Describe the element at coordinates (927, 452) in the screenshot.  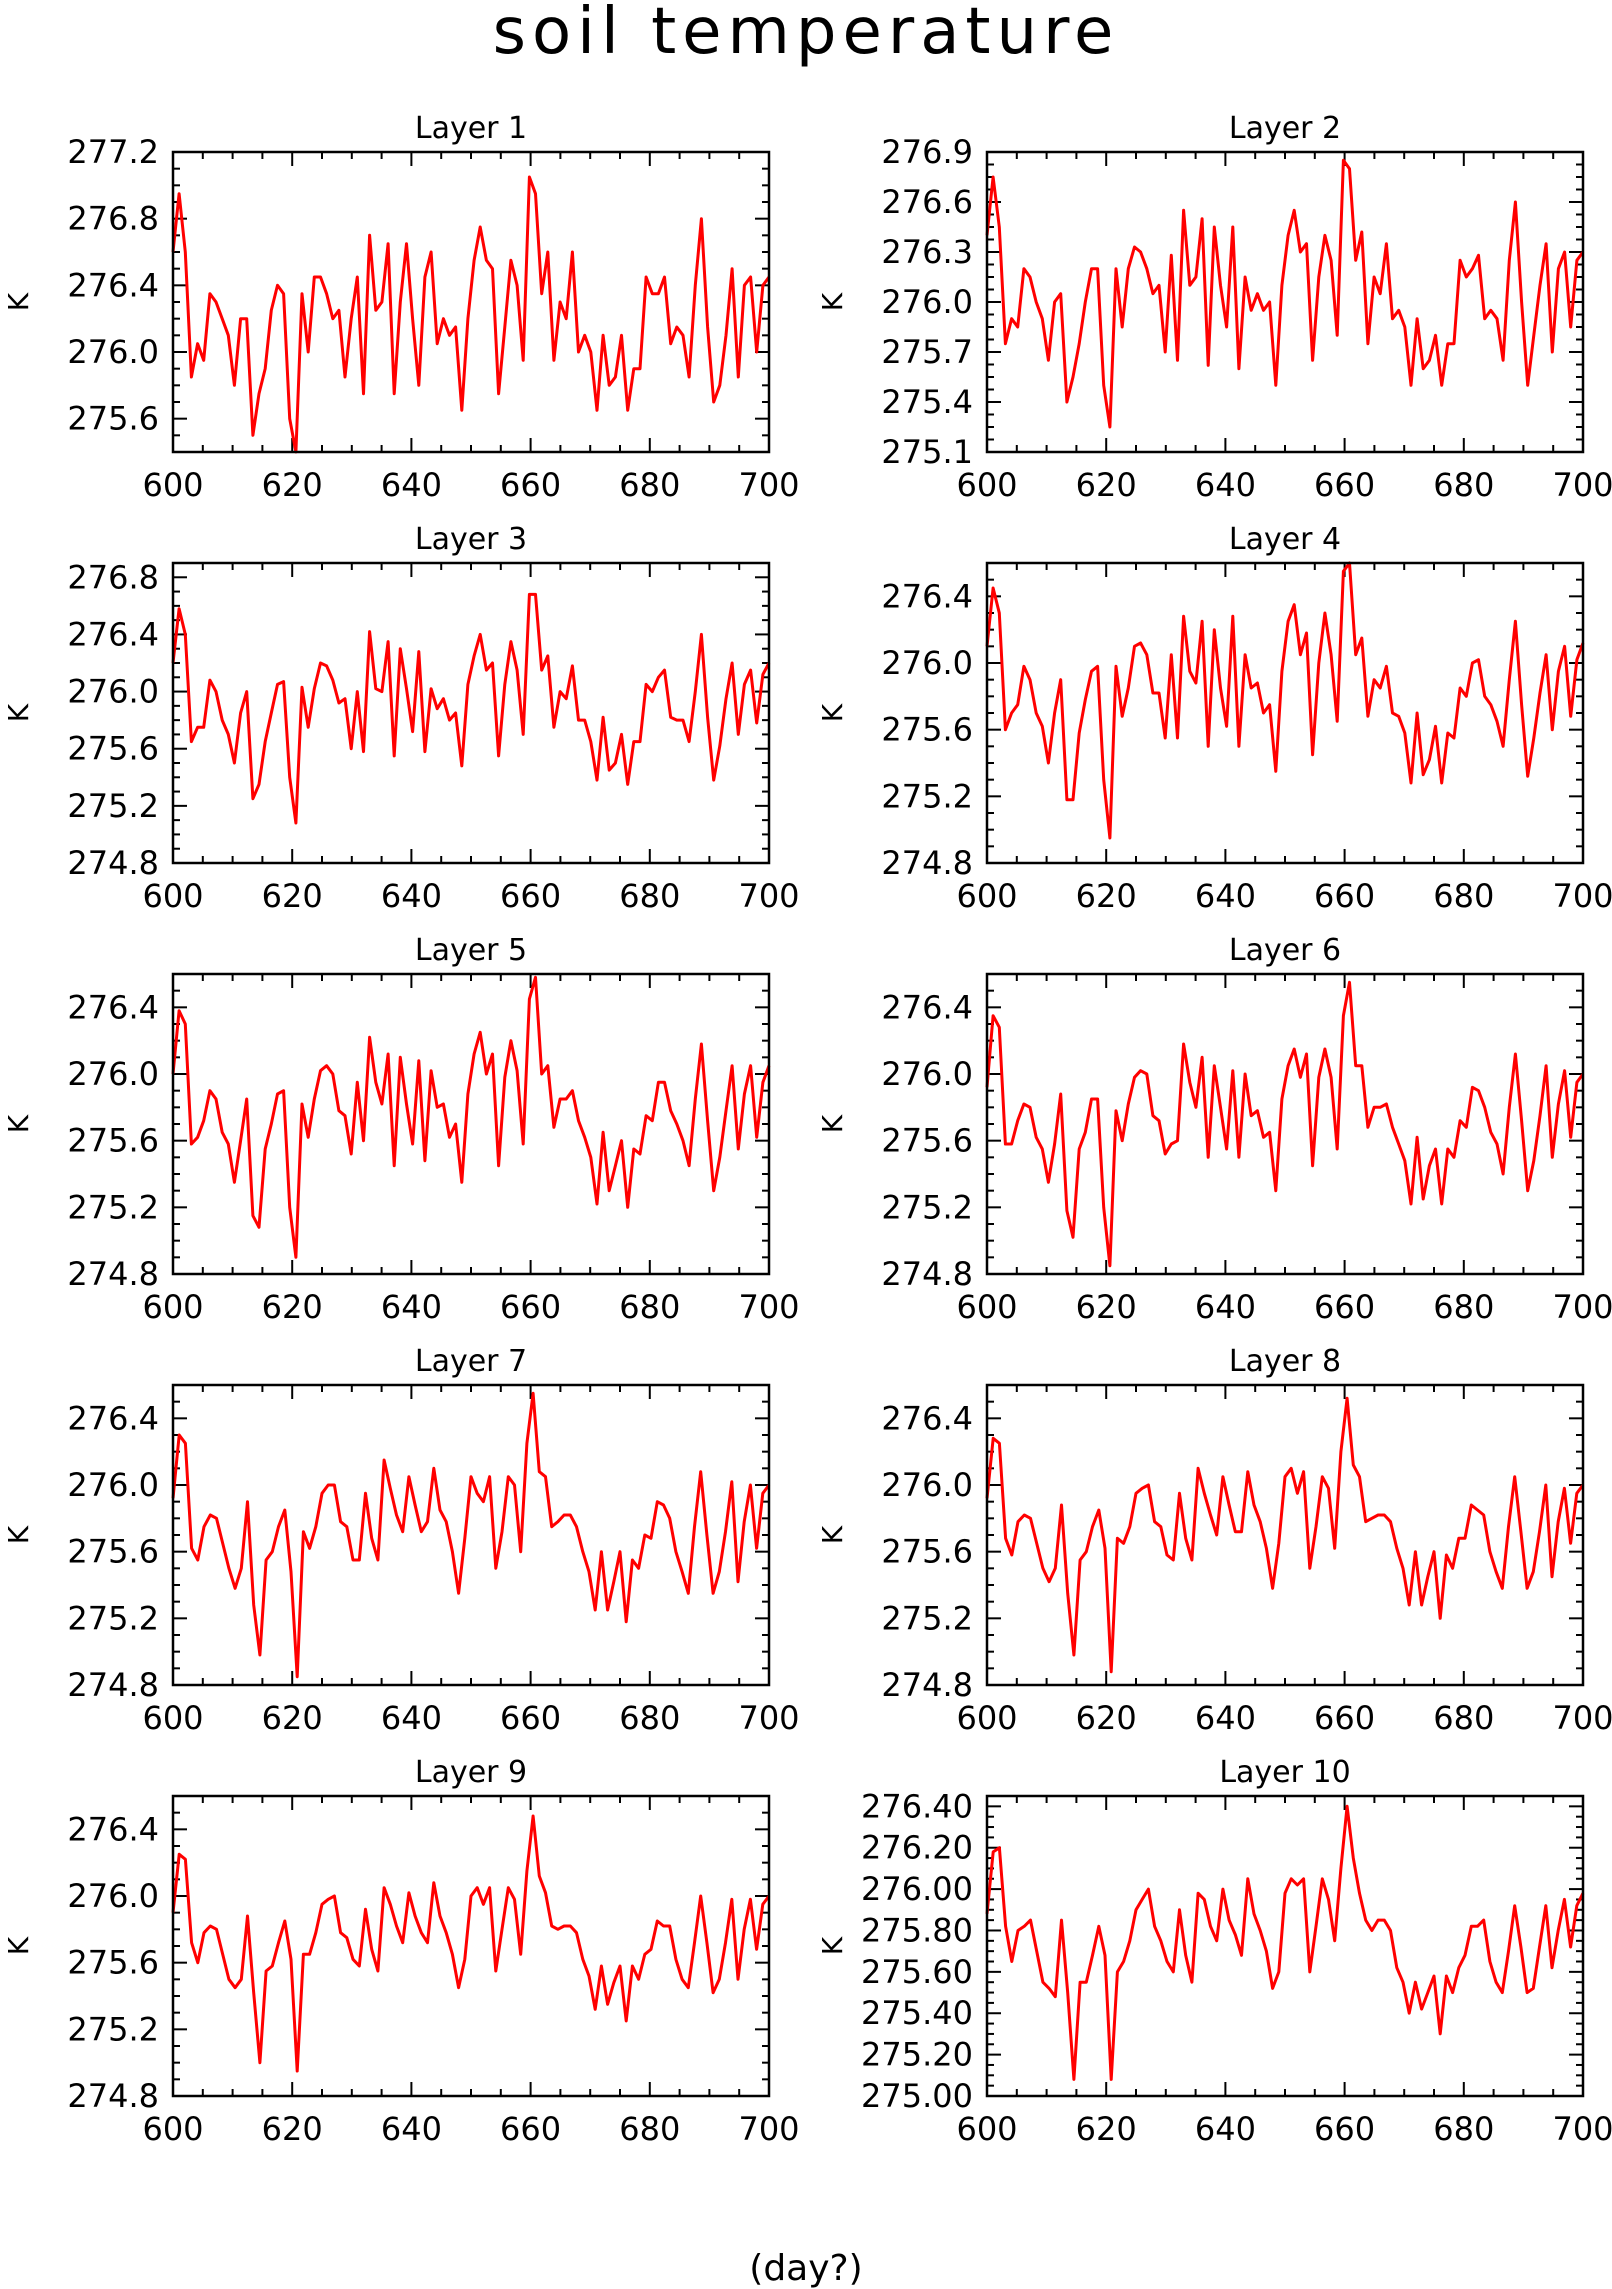
I see `y-tick-label: 275.1` at that location.